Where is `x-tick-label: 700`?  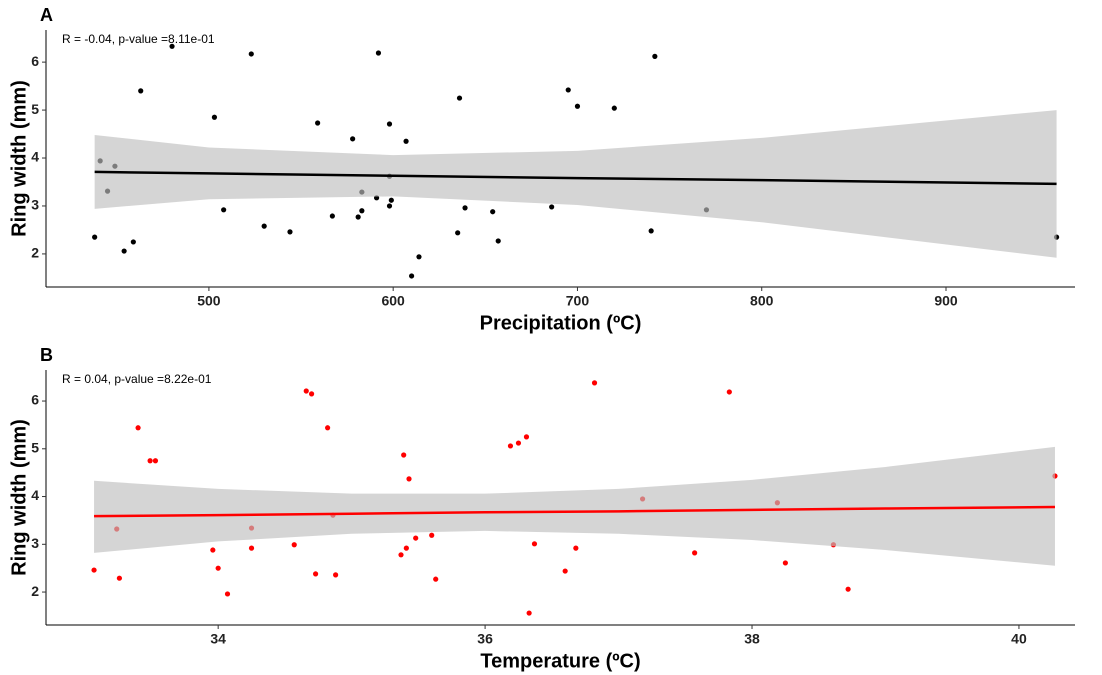 x-tick-label: 700 is located at coordinates (578, 301).